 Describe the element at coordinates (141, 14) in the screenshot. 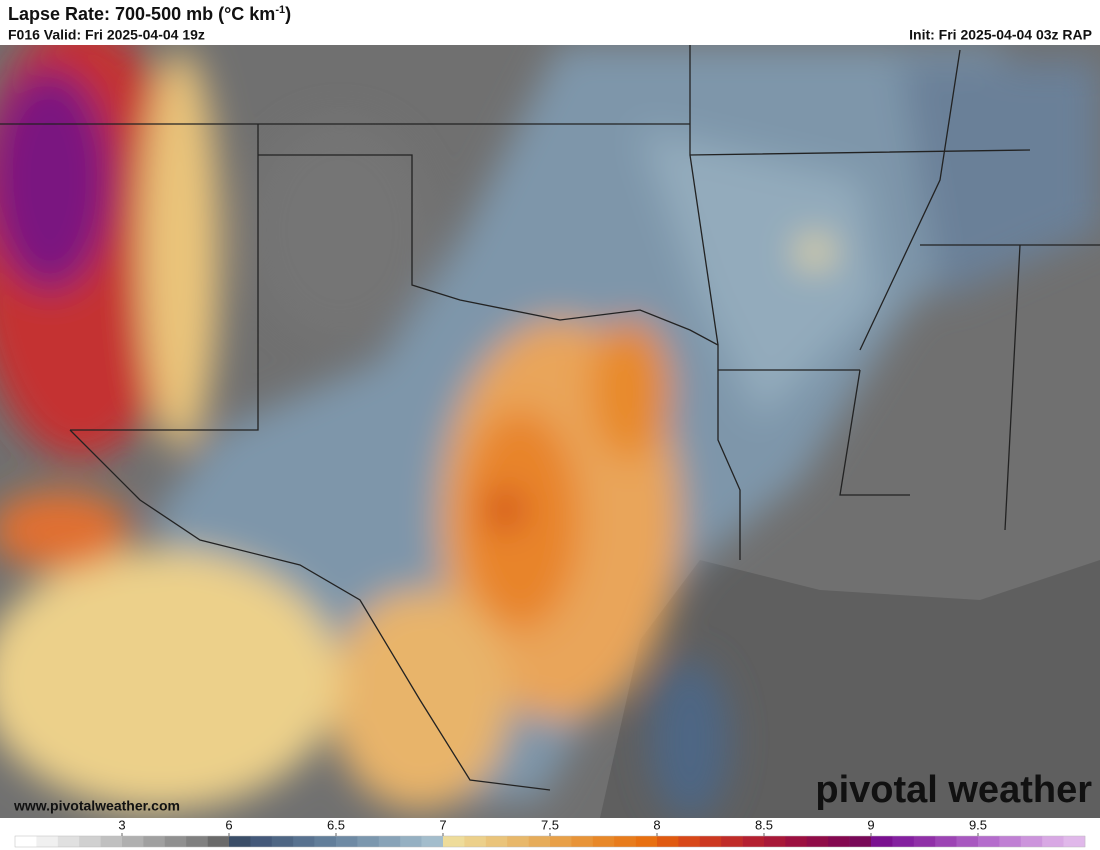

I see `title-text: Lapse Rate: 700-500 mb (°C km` at that location.